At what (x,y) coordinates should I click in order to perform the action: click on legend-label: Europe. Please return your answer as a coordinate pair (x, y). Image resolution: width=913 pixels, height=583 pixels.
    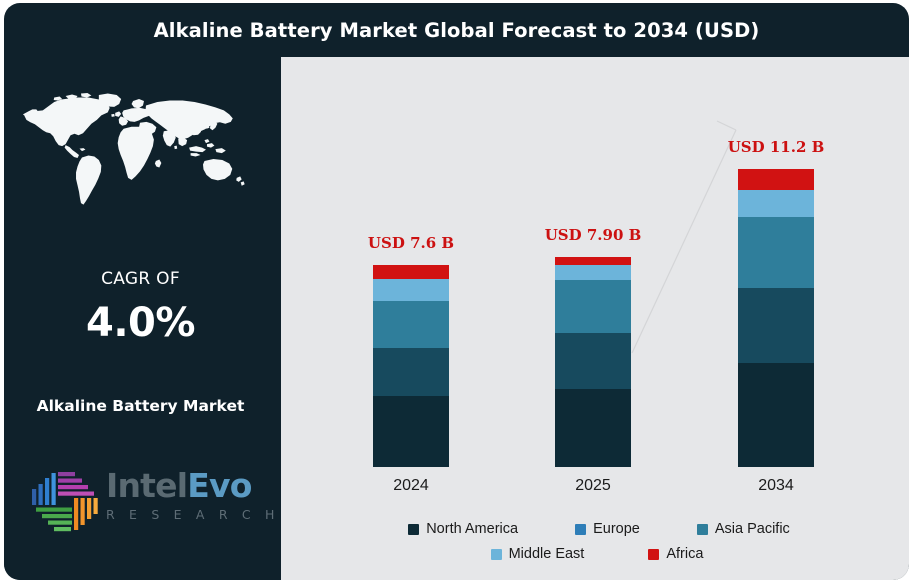
    Looking at the image, I should click on (616, 529).